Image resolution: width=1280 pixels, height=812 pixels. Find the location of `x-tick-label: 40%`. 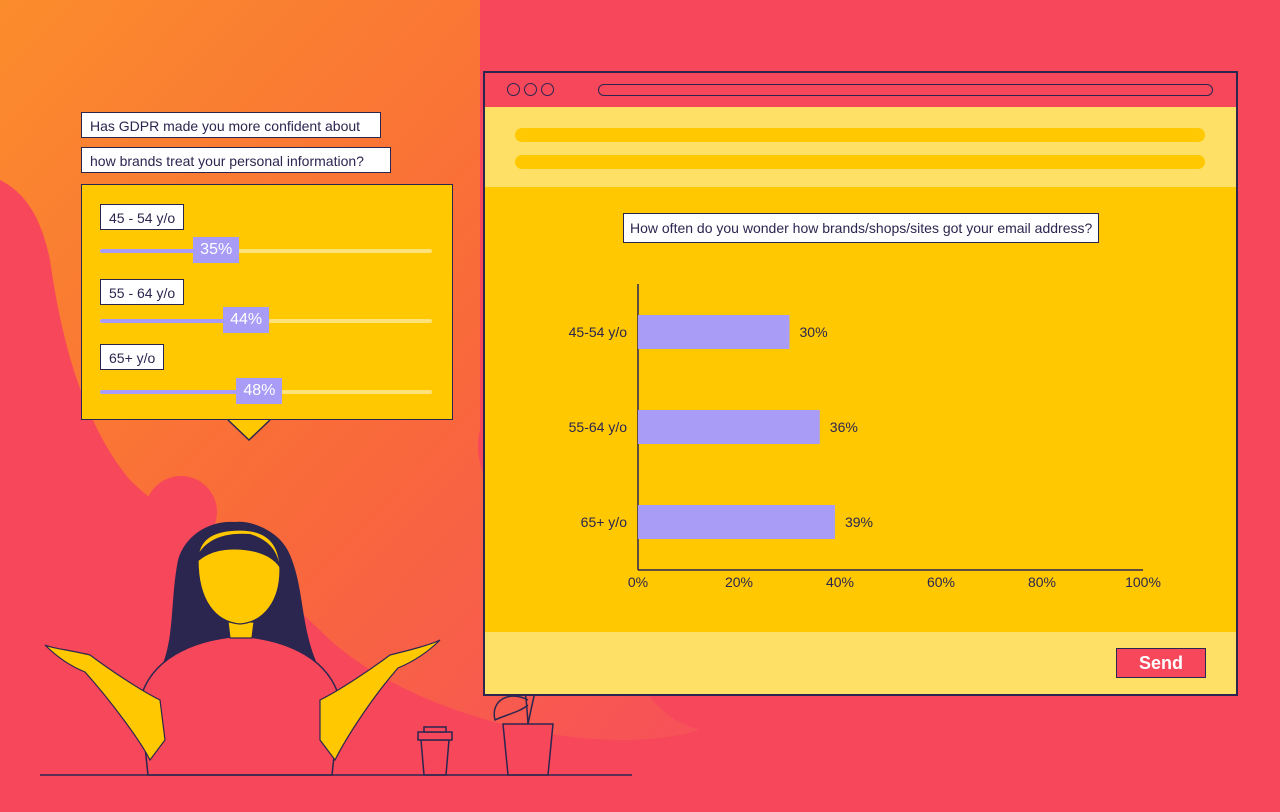

x-tick-label: 40% is located at coordinates (840, 582).